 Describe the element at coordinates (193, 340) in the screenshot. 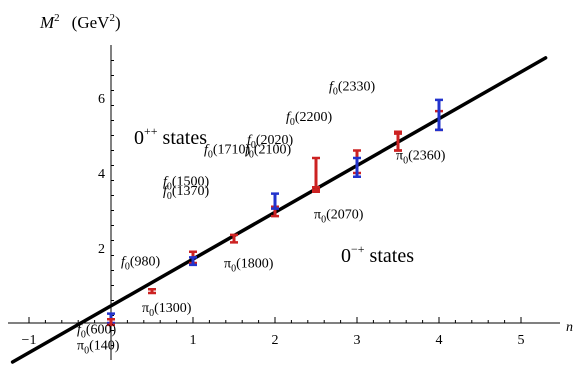

I see `x-tick-label: 1` at that location.